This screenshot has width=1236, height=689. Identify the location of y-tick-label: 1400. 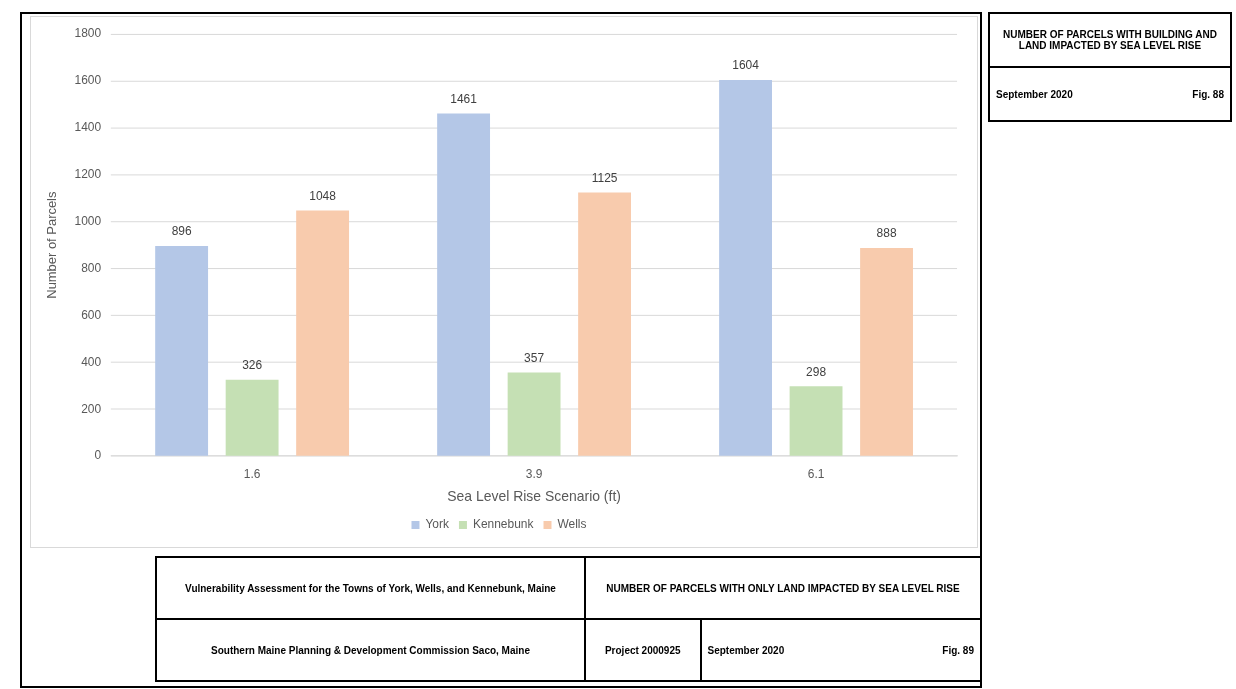
(88, 127).